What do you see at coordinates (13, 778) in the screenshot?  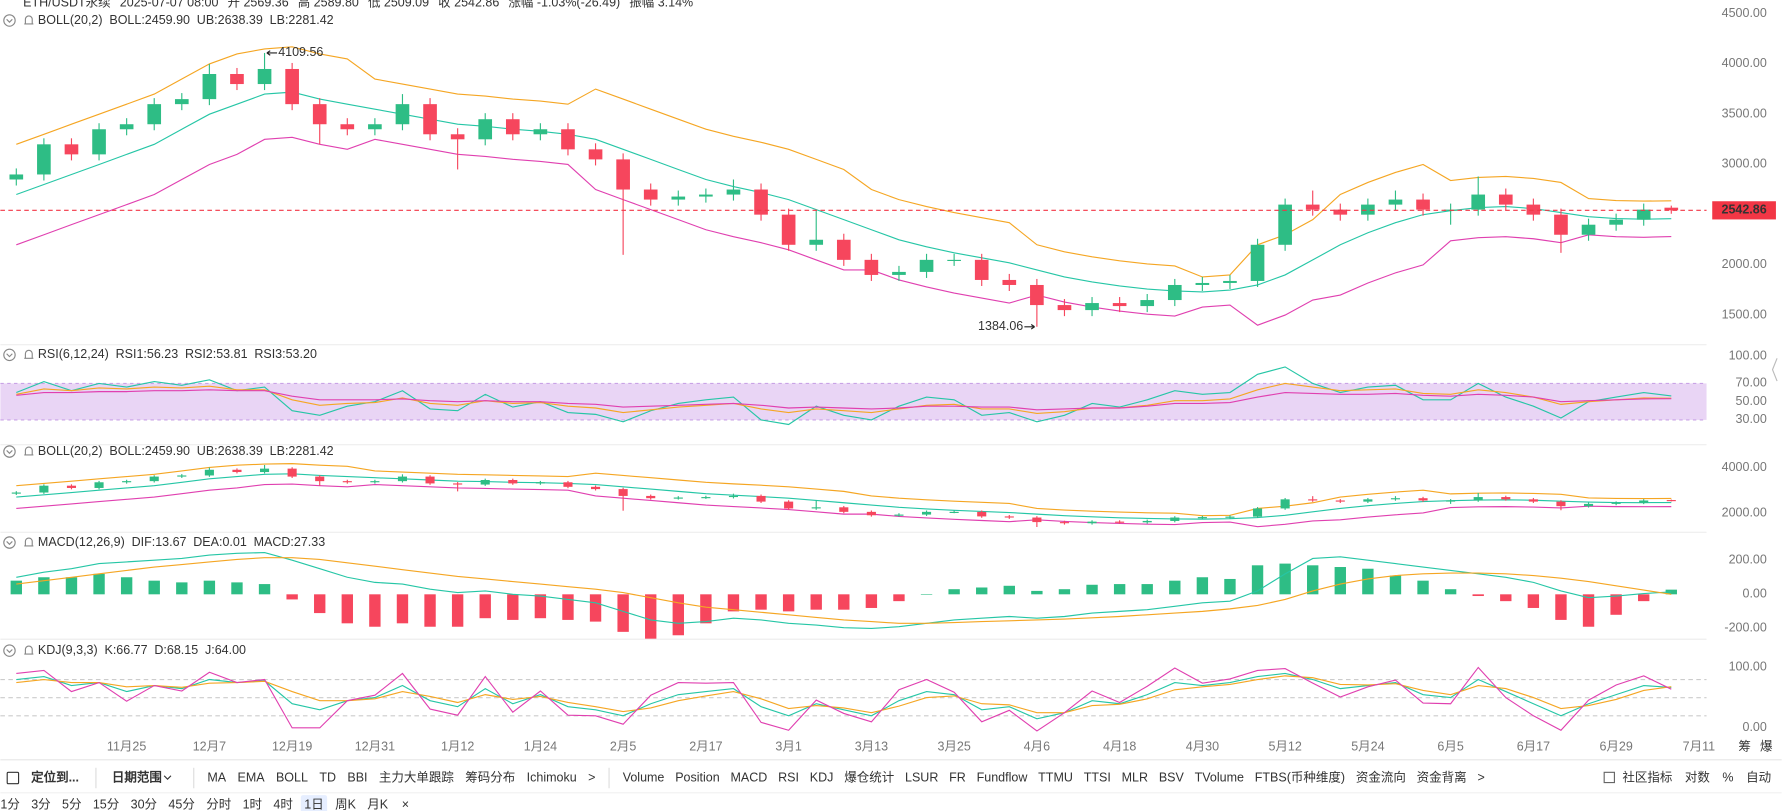 I see `locate-icon` at bounding box center [13, 778].